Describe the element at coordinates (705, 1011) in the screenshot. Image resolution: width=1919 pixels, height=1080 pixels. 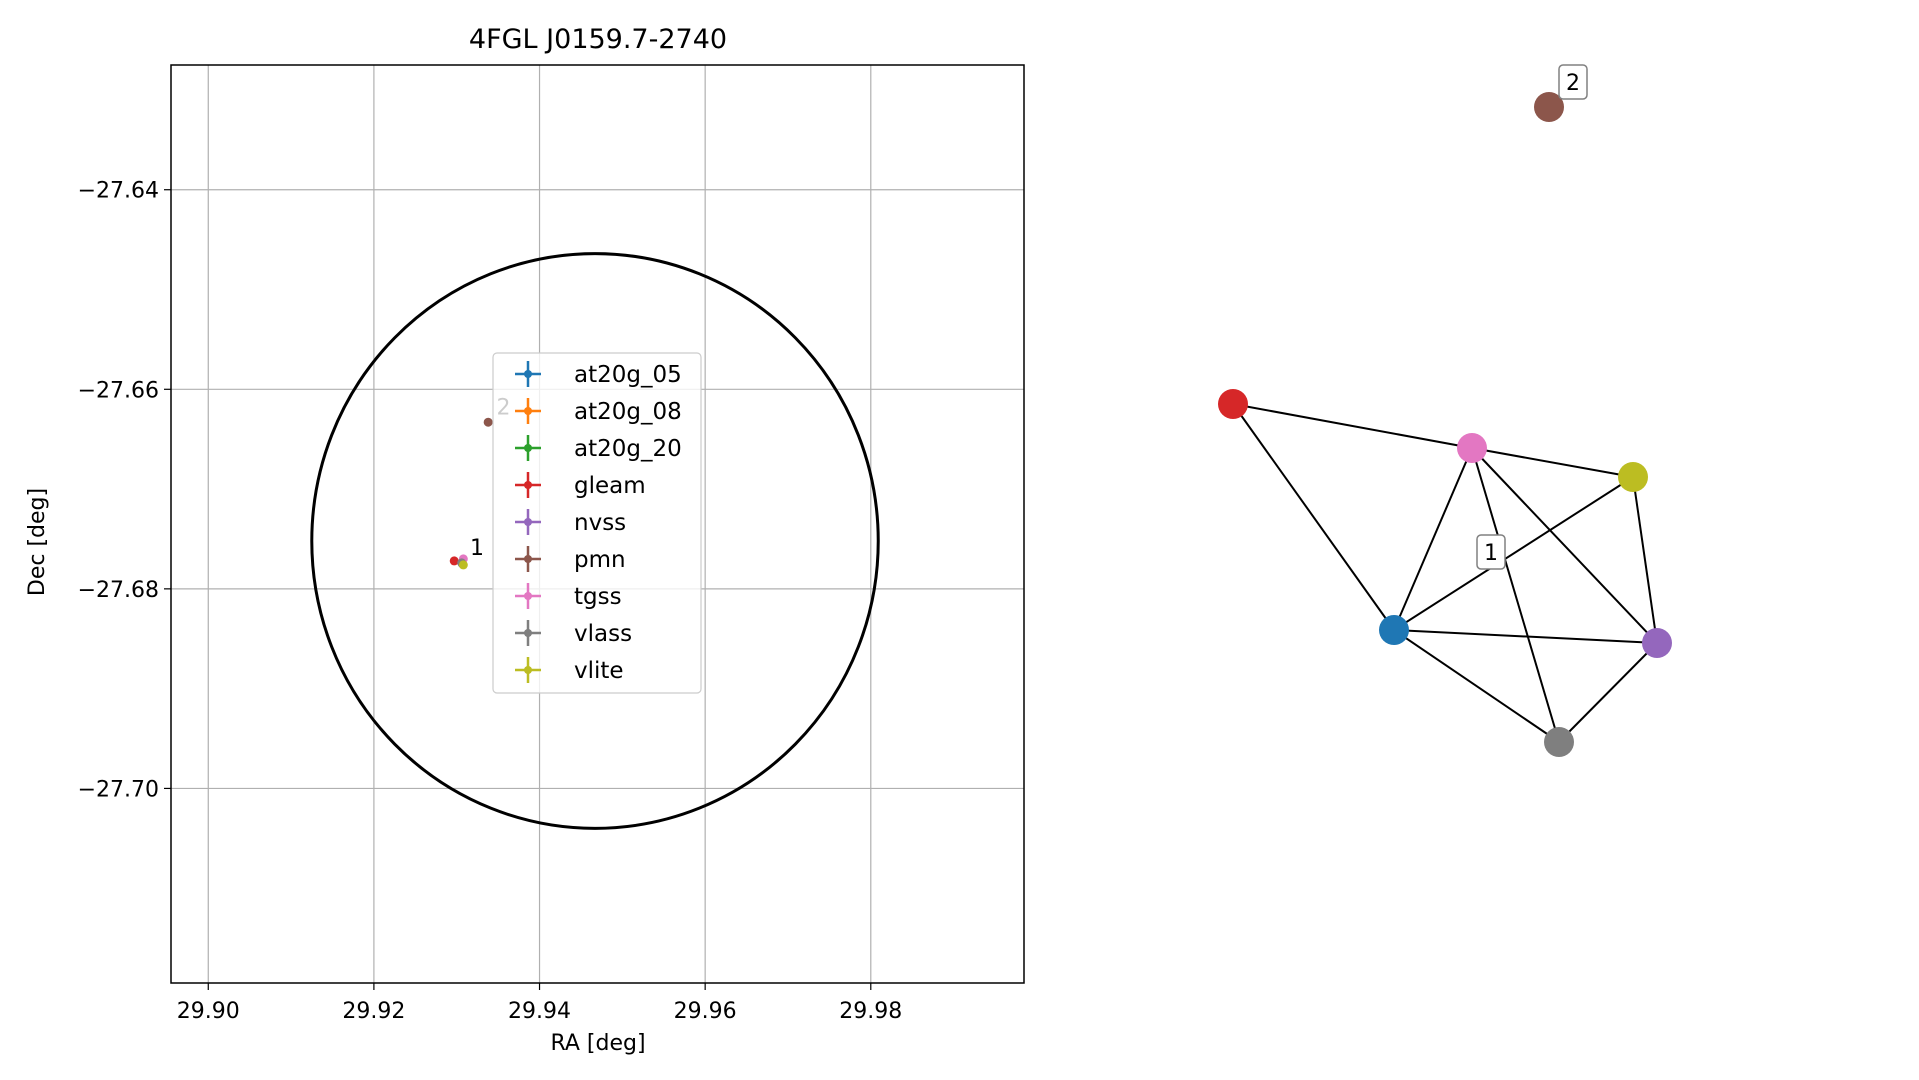
I see `x-tick-label: 29.96` at that location.